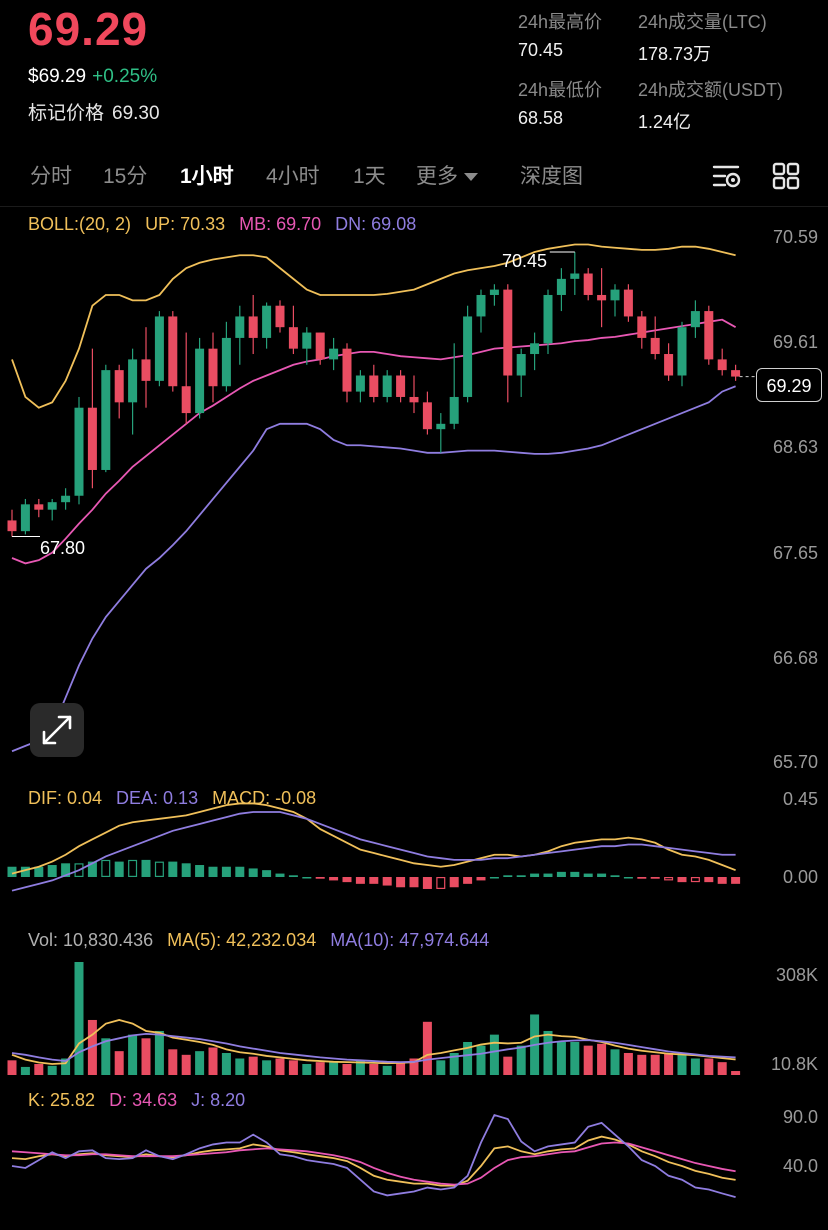  What do you see at coordinates (62, 1100) in the screenshot?
I see `kdj-k: K: 25.82` at bounding box center [62, 1100].